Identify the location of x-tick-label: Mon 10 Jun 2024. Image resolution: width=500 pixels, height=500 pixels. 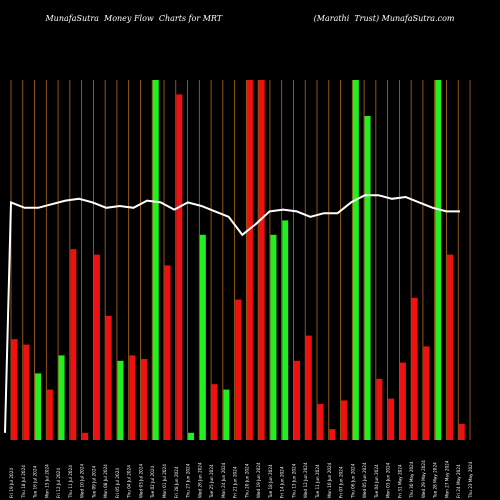
(329, 480).